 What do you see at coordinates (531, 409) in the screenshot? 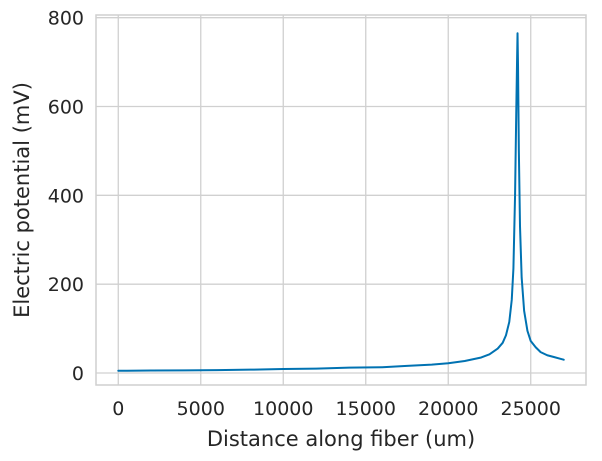
I see `x-tick-label: 25000` at bounding box center [531, 409].